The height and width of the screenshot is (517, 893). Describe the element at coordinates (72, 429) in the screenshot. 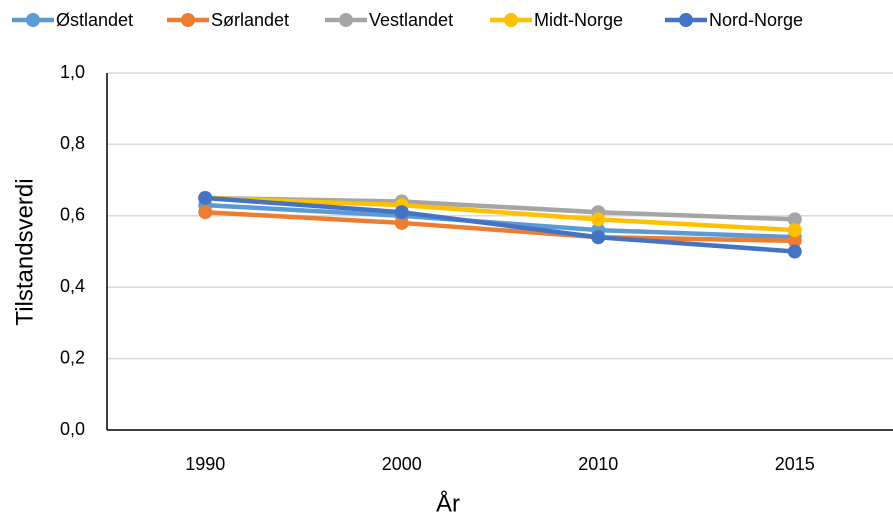

I see `y-tick-label: 0,0` at that location.